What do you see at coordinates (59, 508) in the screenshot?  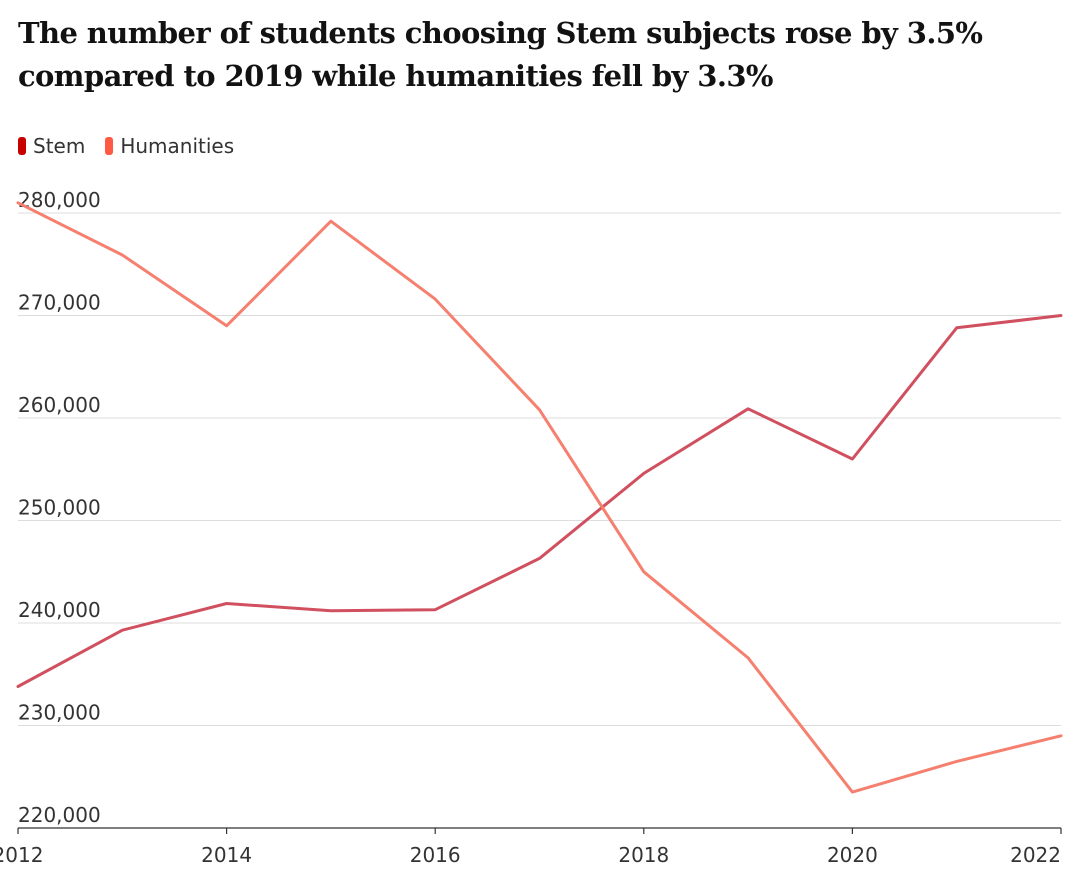 I see `y-tick-label: 250,000` at bounding box center [59, 508].